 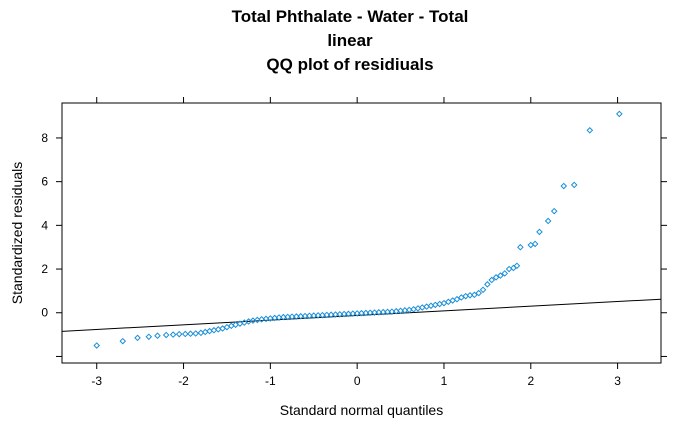 I want to click on x-axis-label: Standard normal quantiles, so click(x=361, y=410).